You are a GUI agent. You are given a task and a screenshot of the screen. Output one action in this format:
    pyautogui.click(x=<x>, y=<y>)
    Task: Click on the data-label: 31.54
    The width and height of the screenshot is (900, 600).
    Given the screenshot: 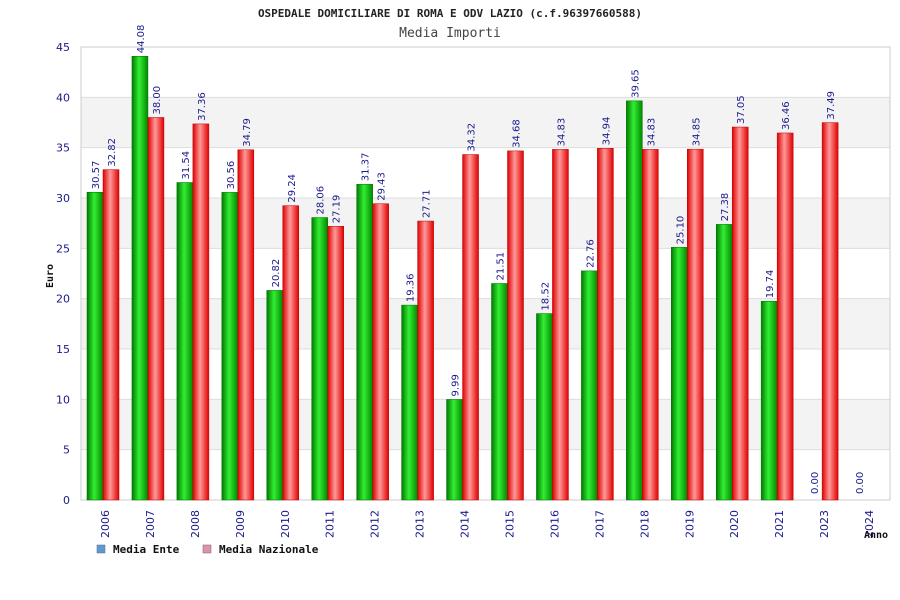 What is the action you would take?
    pyautogui.click(x=186, y=165)
    